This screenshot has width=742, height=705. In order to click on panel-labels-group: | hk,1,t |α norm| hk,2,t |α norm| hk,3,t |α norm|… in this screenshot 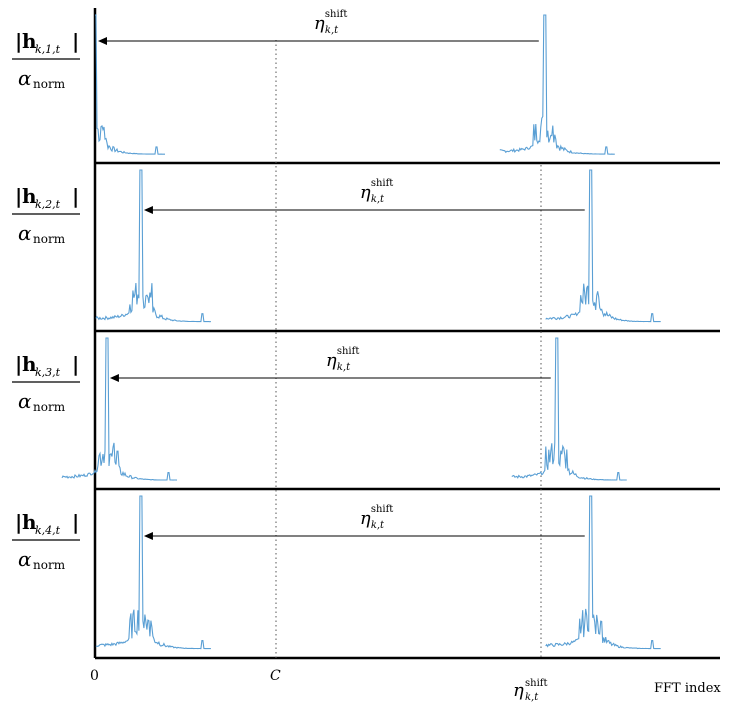, I will do `click(46, 300)`.